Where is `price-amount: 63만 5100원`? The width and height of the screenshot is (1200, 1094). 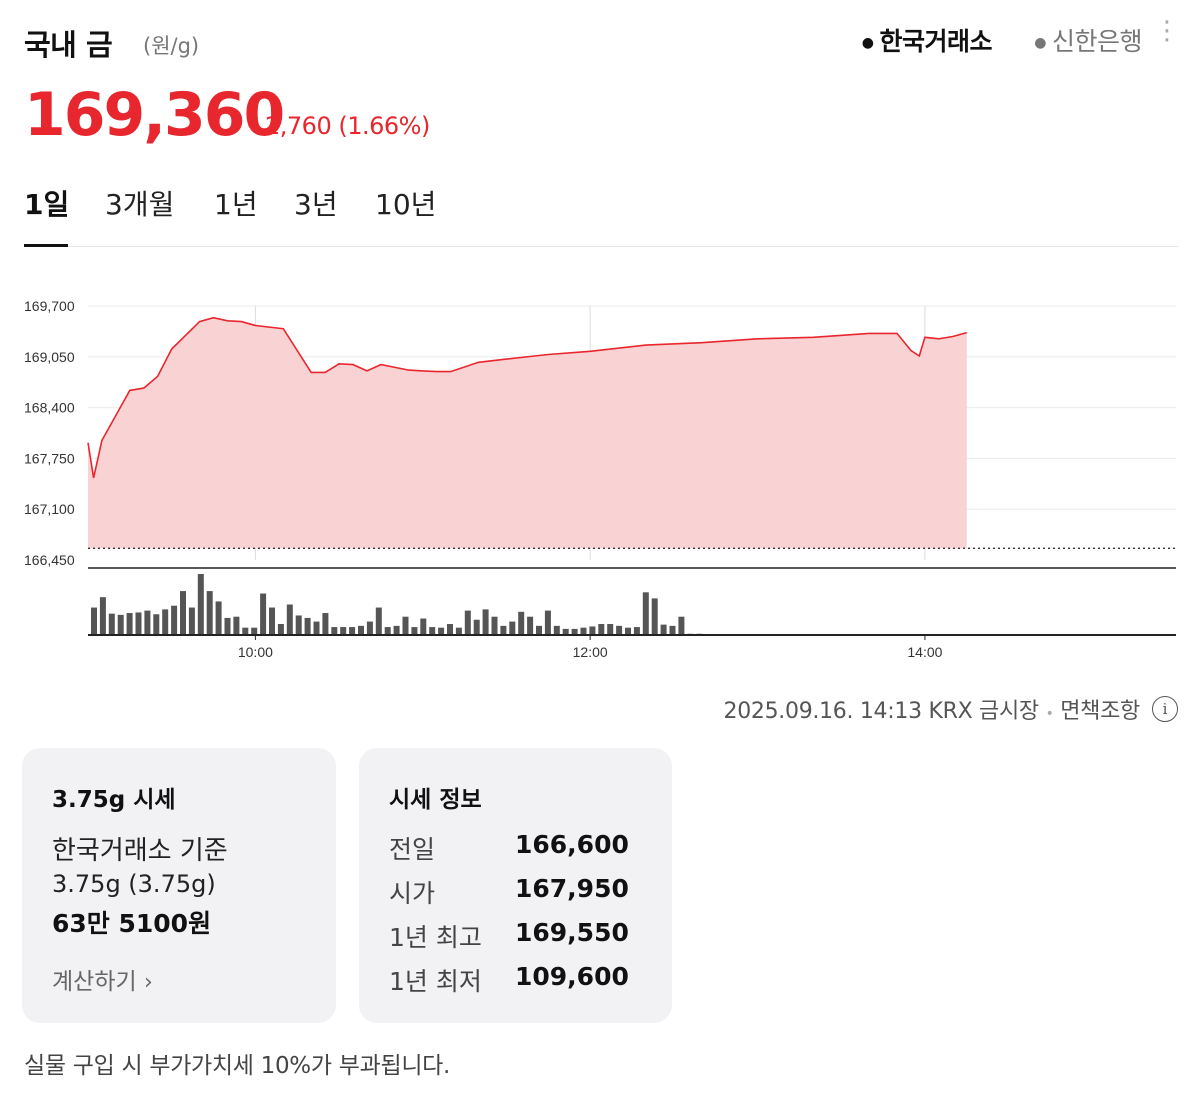 price-amount: 63만 5100원 is located at coordinates (132, 923).